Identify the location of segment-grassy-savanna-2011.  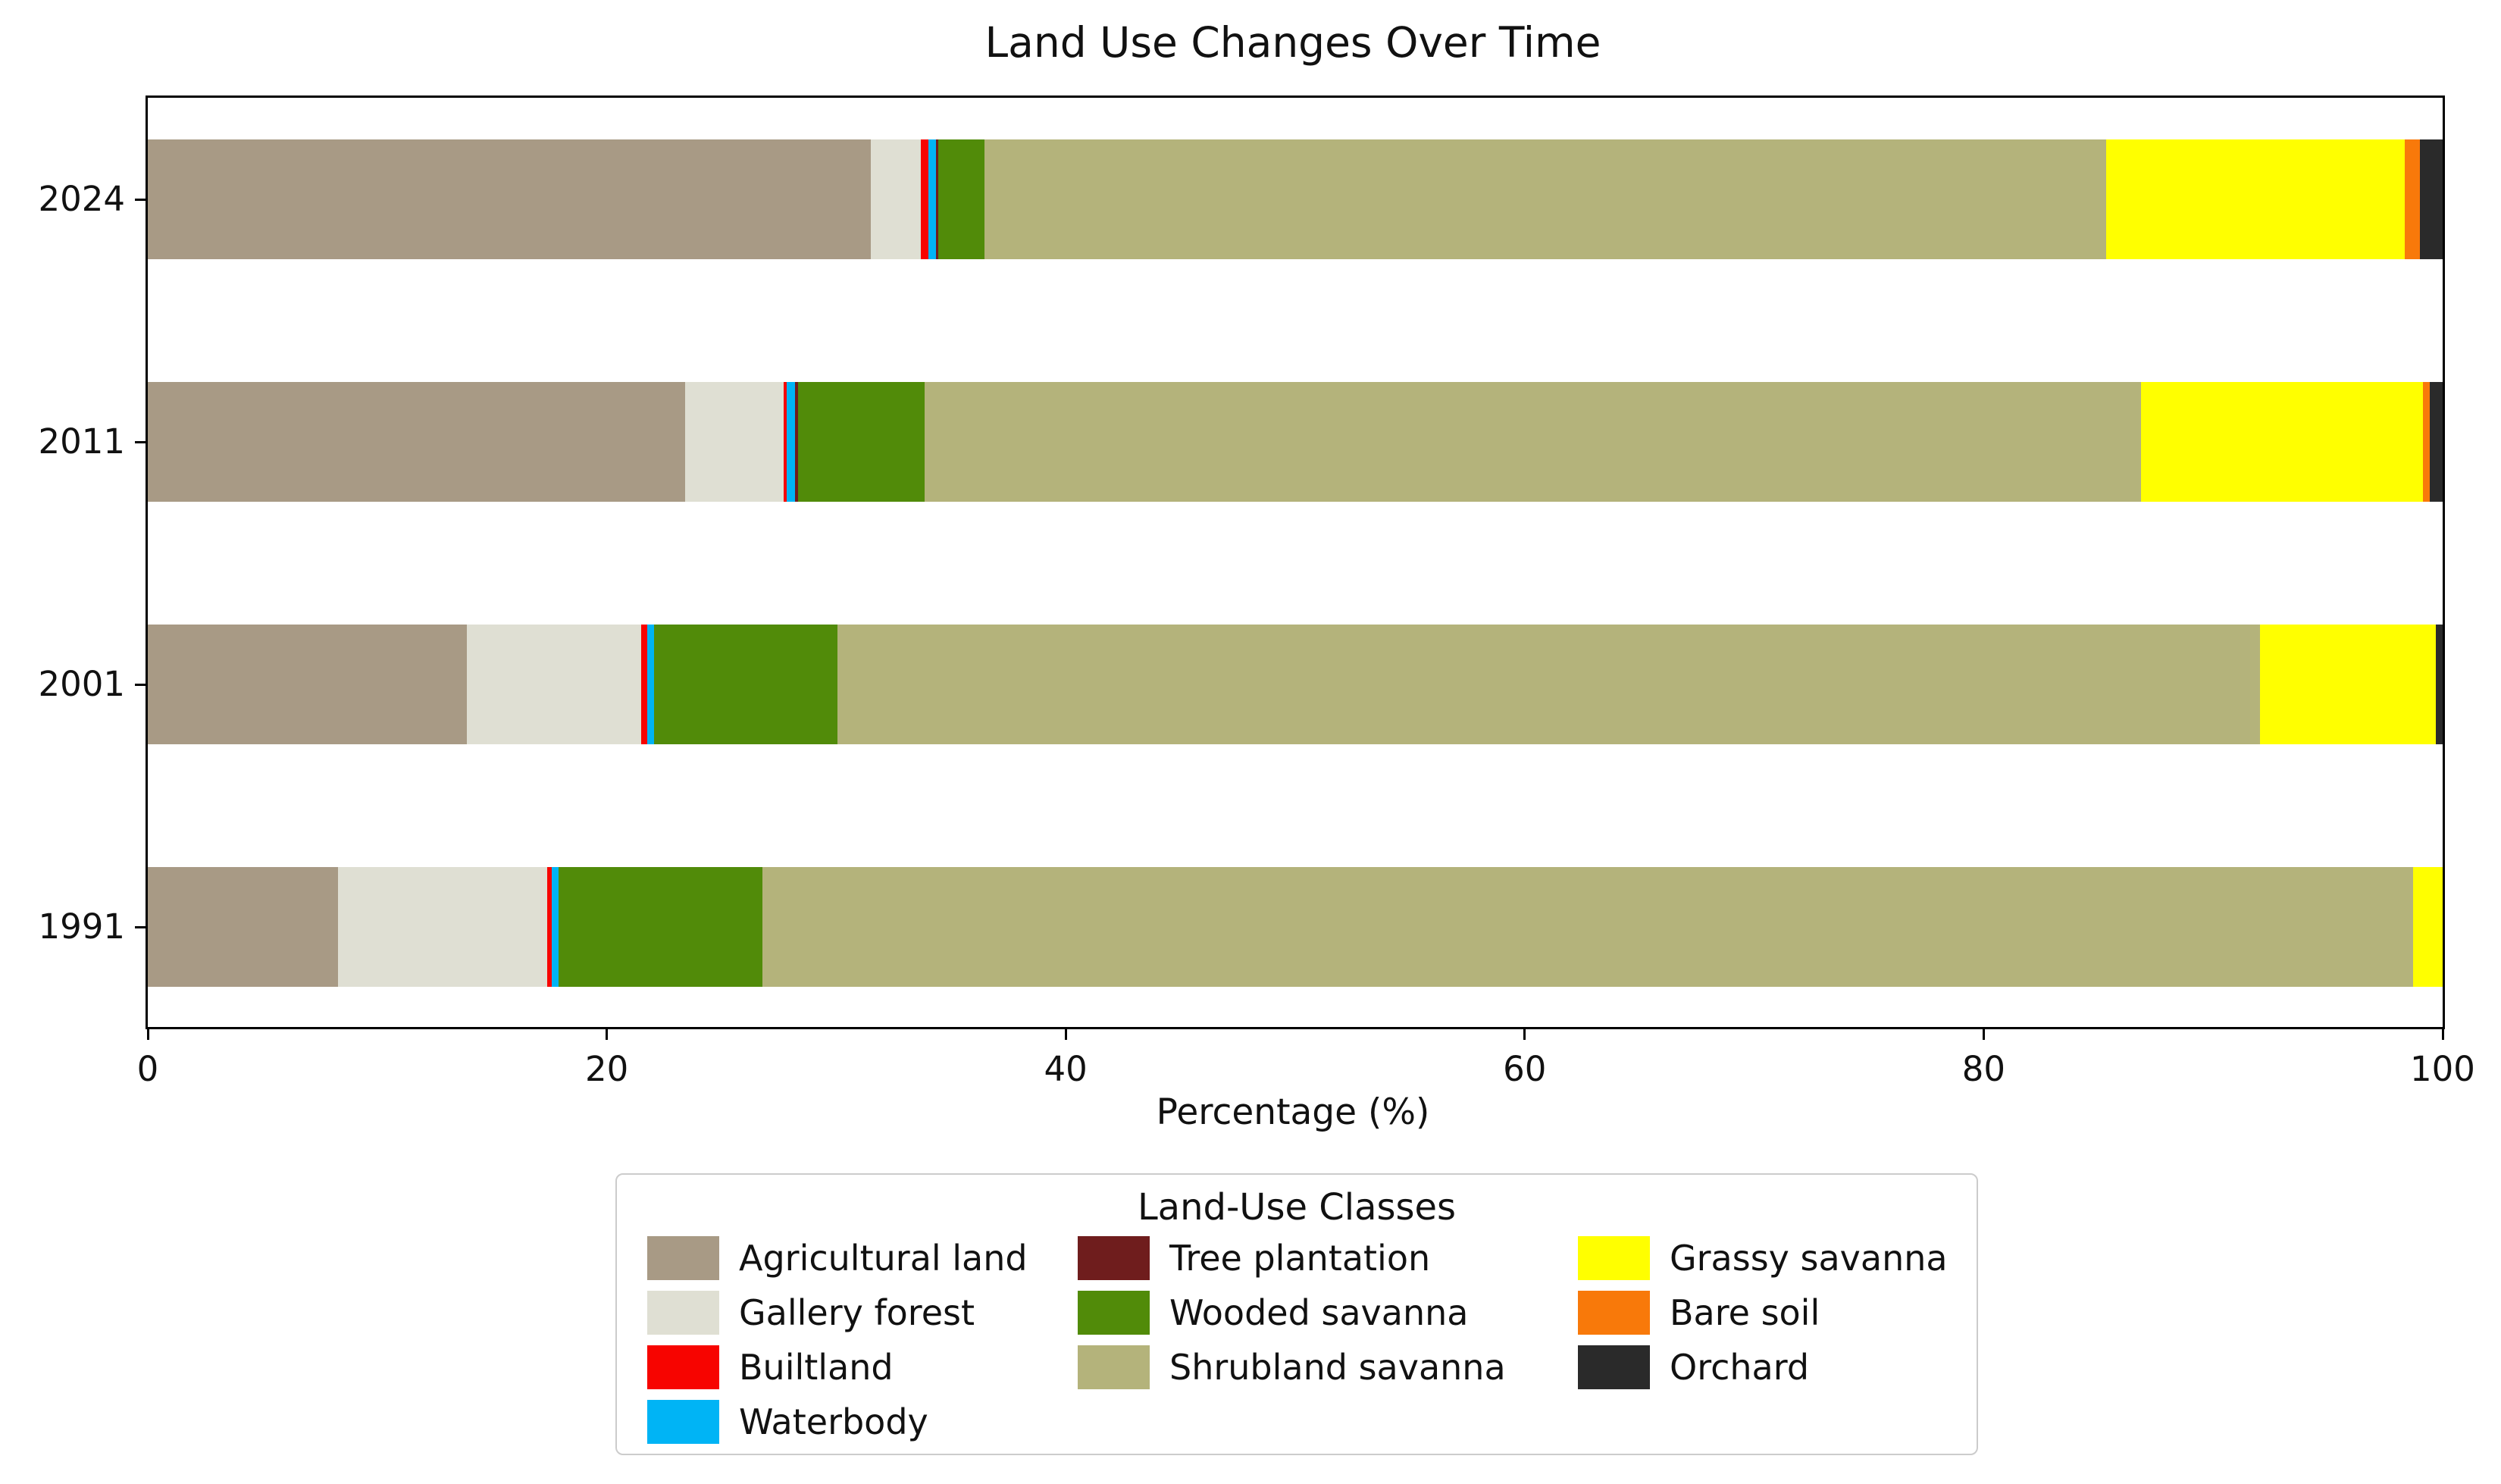
(2282, 442).